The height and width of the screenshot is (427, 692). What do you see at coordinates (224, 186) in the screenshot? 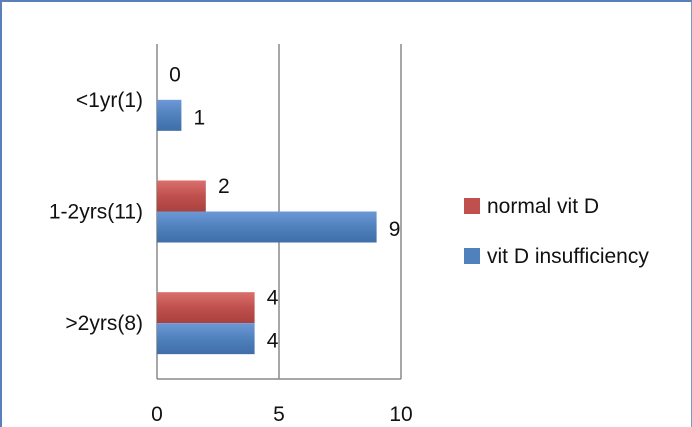
I see `data-label: 2` at bounding box center [224, 186].